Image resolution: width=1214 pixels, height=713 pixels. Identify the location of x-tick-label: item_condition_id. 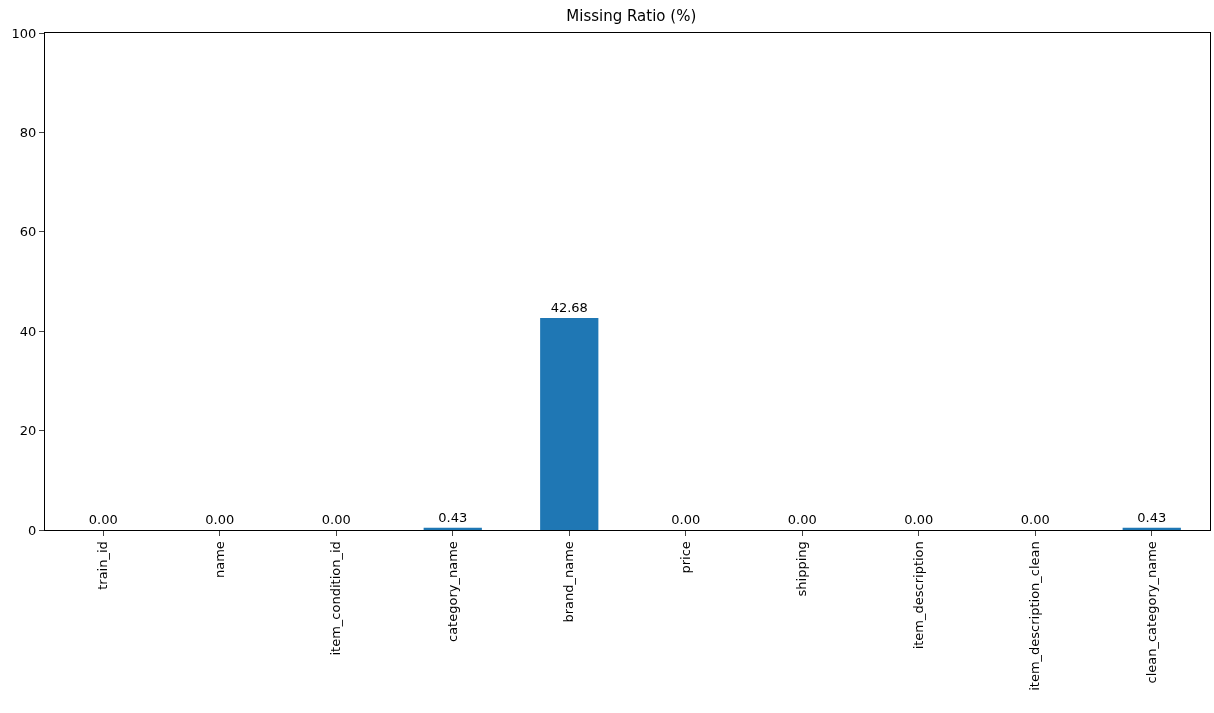
(336, 598).